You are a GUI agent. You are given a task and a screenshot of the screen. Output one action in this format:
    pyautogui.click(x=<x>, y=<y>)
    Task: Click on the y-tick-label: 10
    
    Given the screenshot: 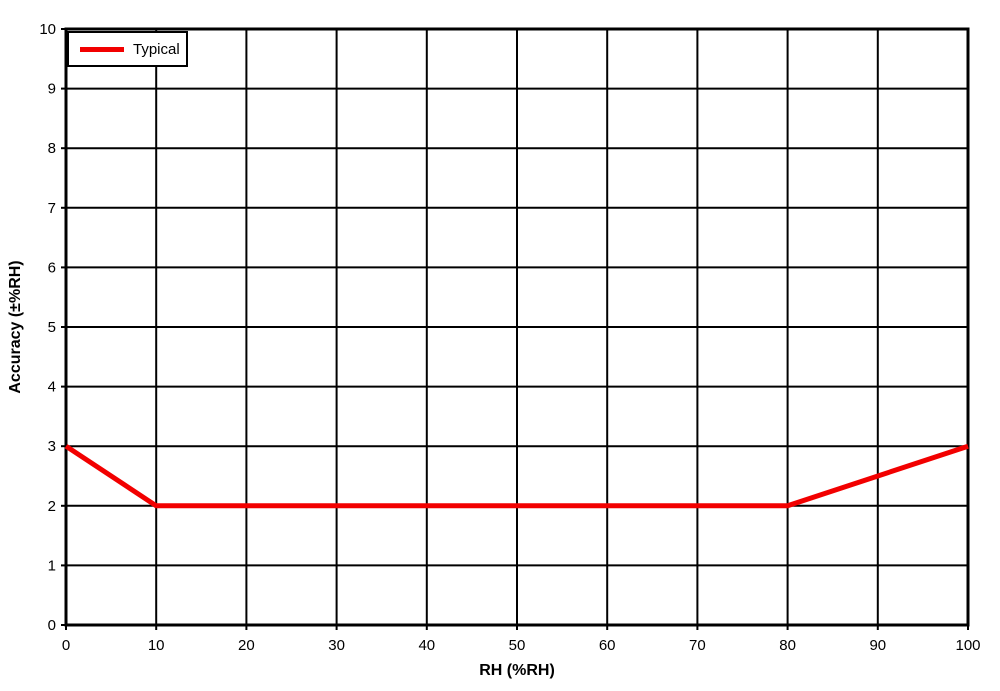 What is the action you would take?
    pyautogui.click(x=47, y=29)
    